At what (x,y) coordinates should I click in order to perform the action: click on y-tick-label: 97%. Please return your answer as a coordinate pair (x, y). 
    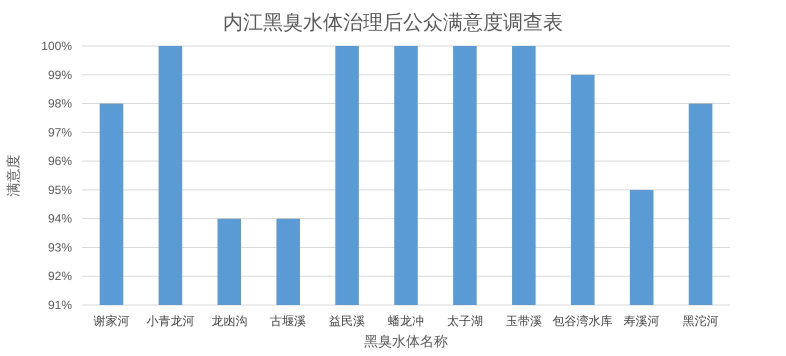
    Looking at the image, I should click on (60, 132).